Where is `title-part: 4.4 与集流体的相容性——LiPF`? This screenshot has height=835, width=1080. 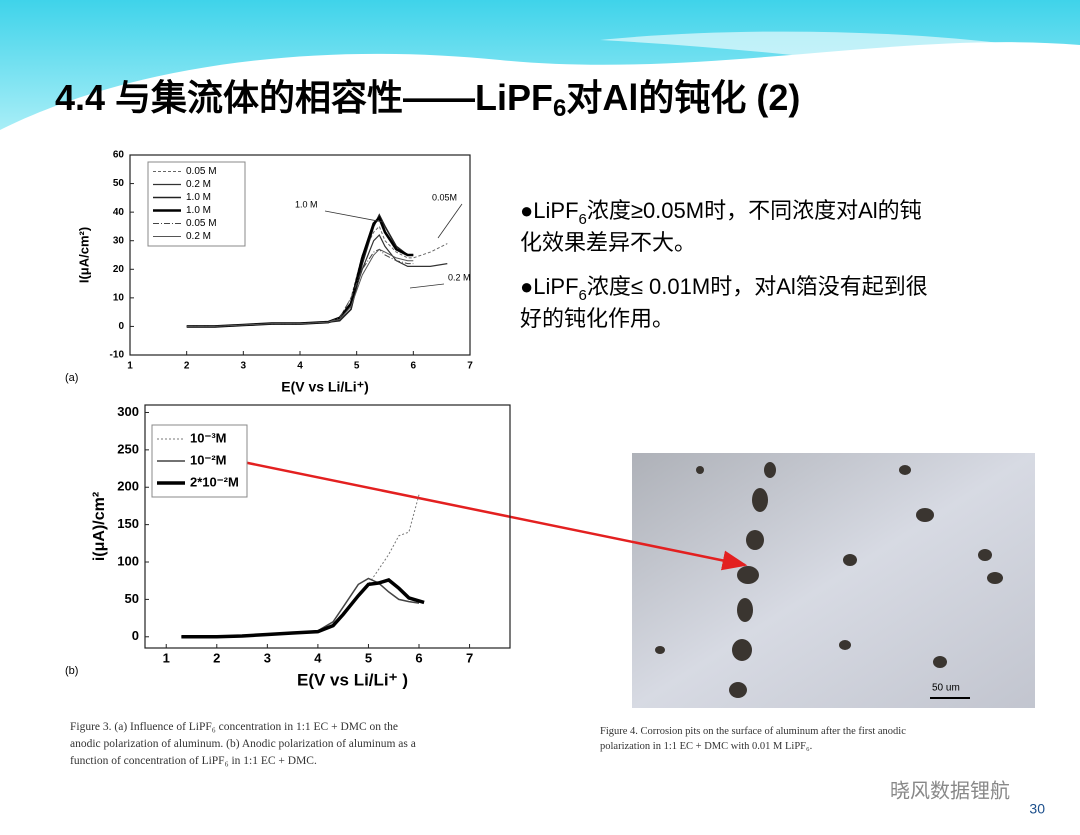 title-part: 4.4 与集流体的相容性——LiPF is located at coordinates (304, 97).